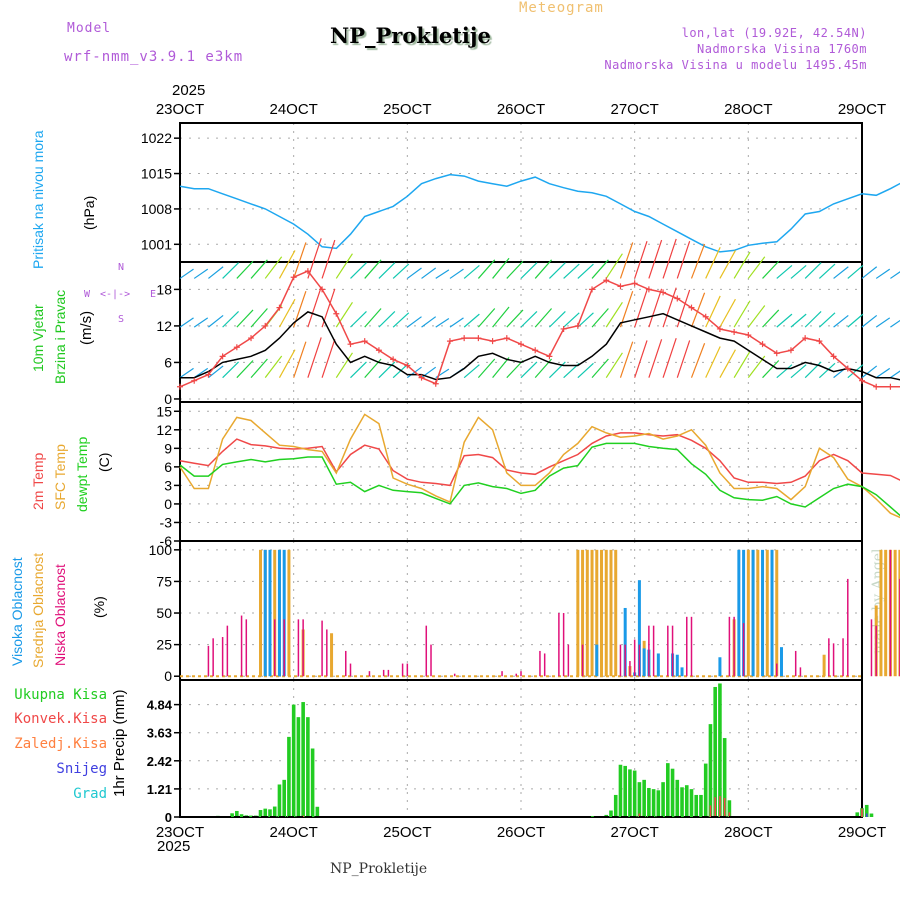 This screenshot has width=900, height=900. Describe the element at coordinates (156, 138) in the screenshot. I see `y-tick-label: 1022` at that location.